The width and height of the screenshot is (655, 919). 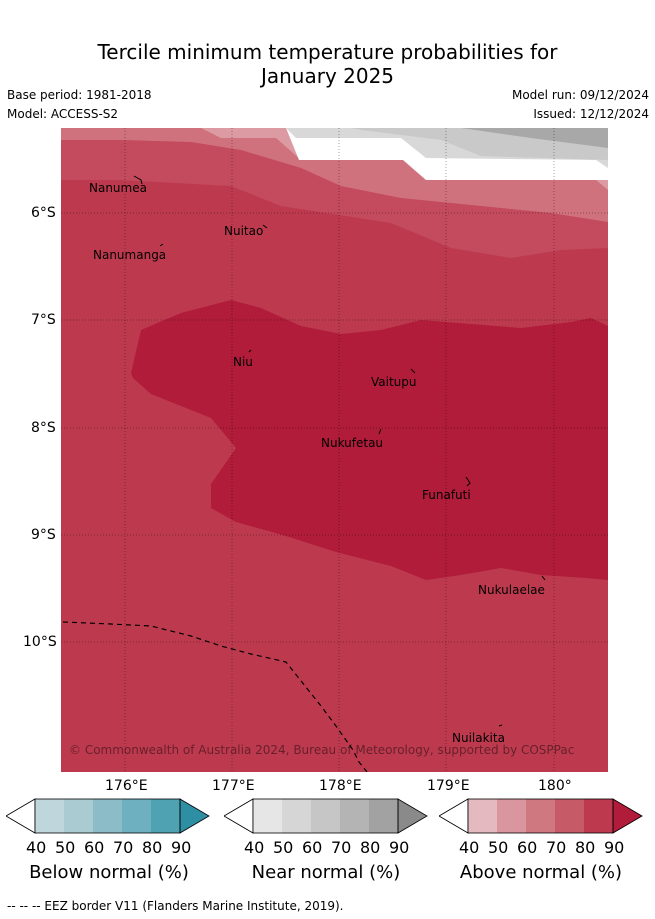 What do you see at coordinates (250, 351) in the screenshot?
I see `island-niu` at bounding box center [250, 351].